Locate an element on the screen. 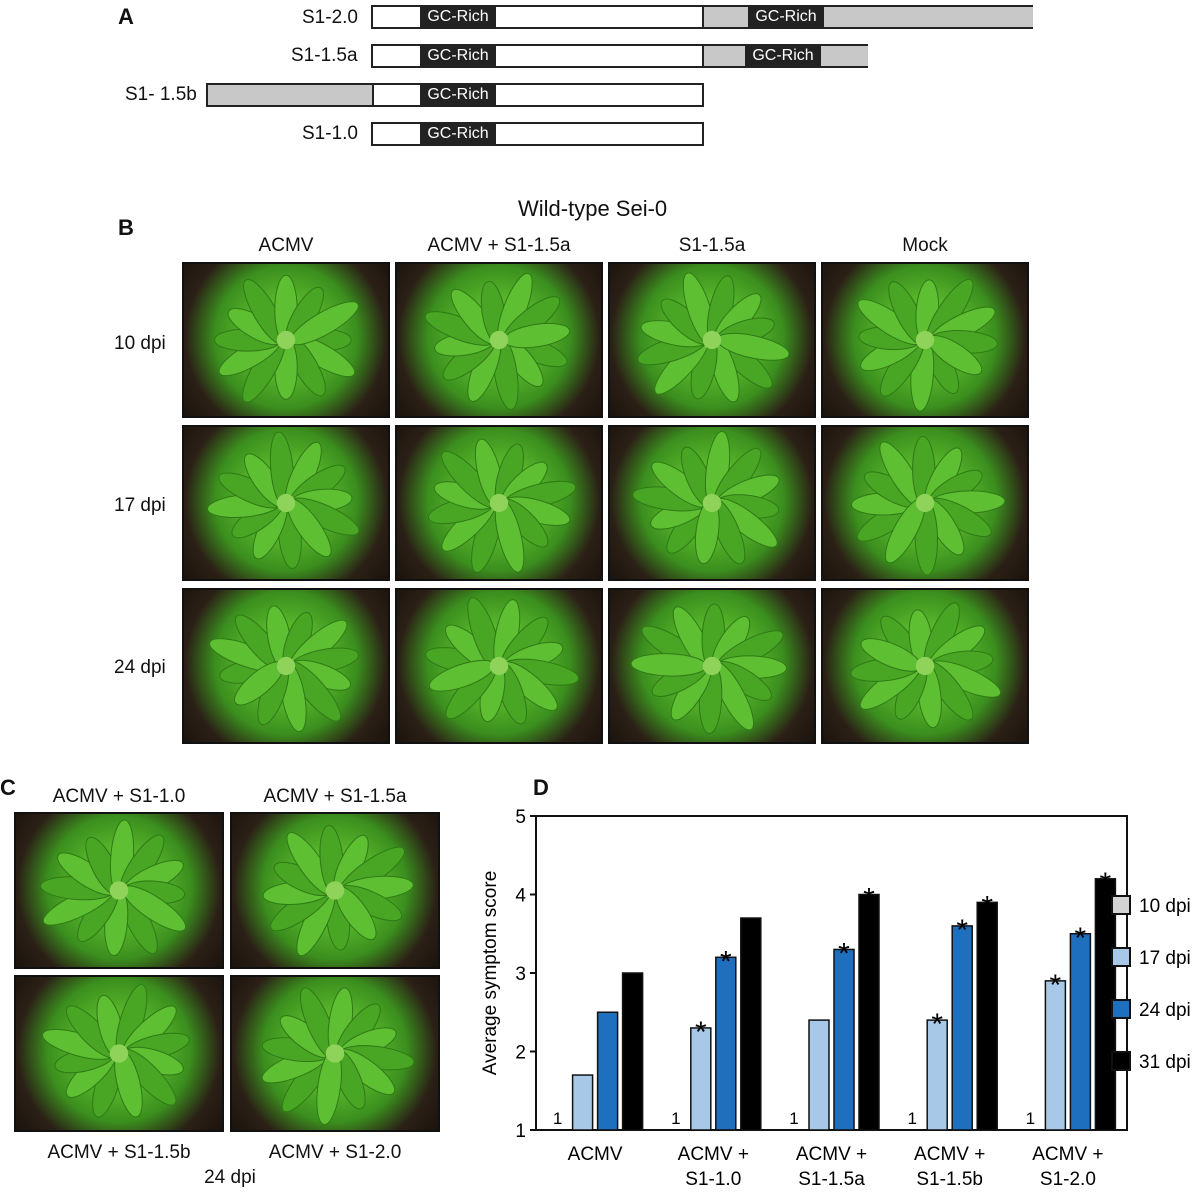 The width and height of the screenshot is (1200, 1193). y-tick-label: 3 is located at coordinates (520, 974).